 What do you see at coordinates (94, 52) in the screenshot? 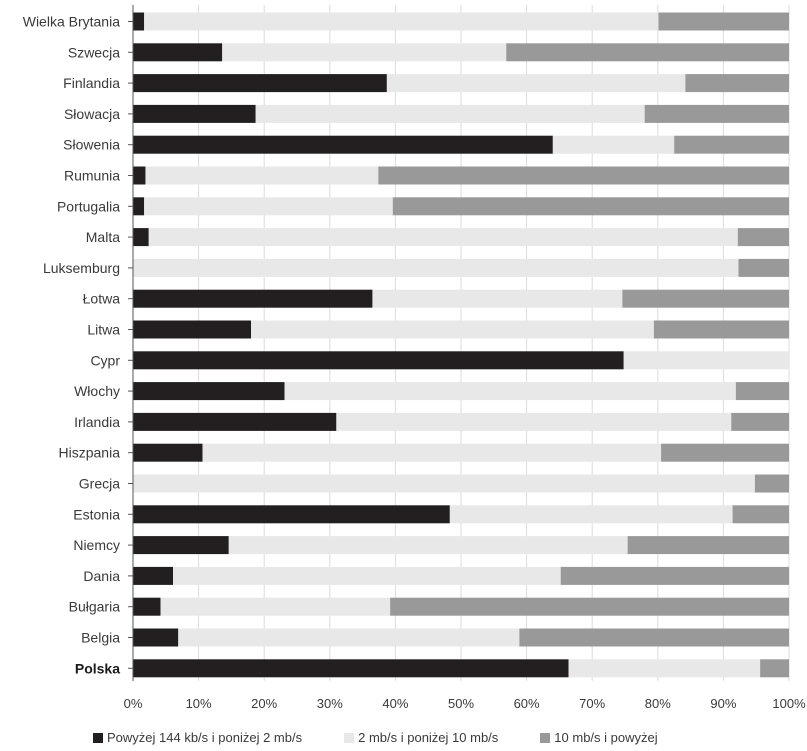
I see `category-label-szwecja: Szwecja` at bounding box center [94, 52].